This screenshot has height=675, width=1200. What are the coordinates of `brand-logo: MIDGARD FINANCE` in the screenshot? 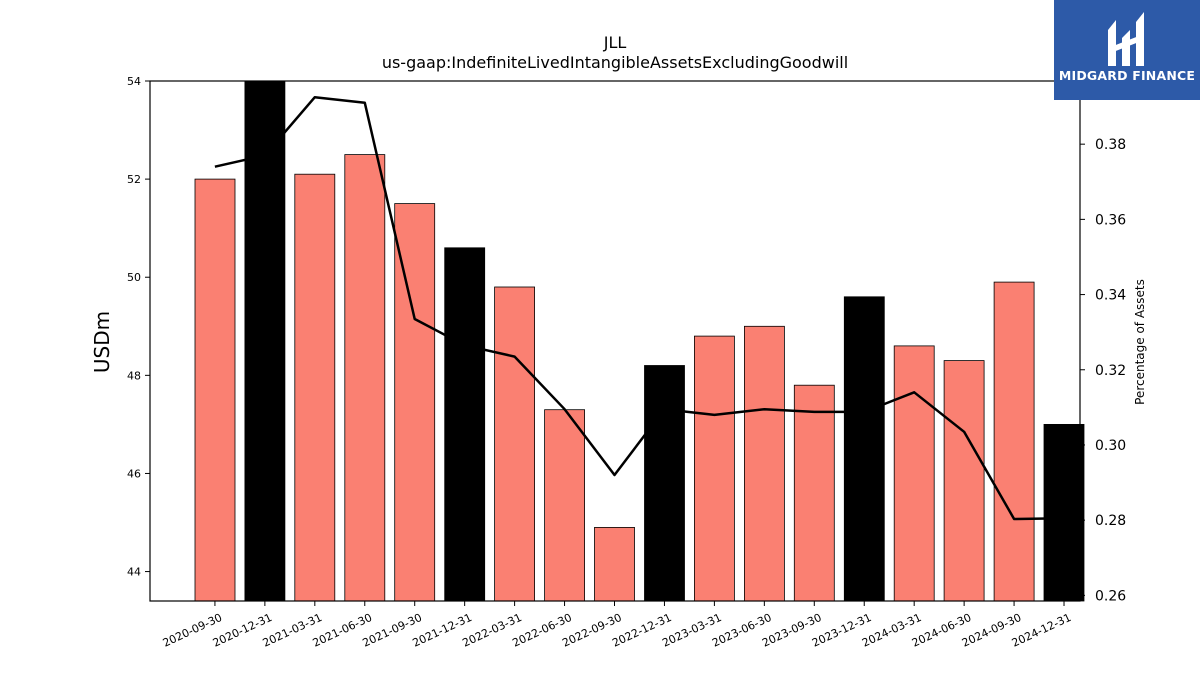 It's located at (1127, 50).